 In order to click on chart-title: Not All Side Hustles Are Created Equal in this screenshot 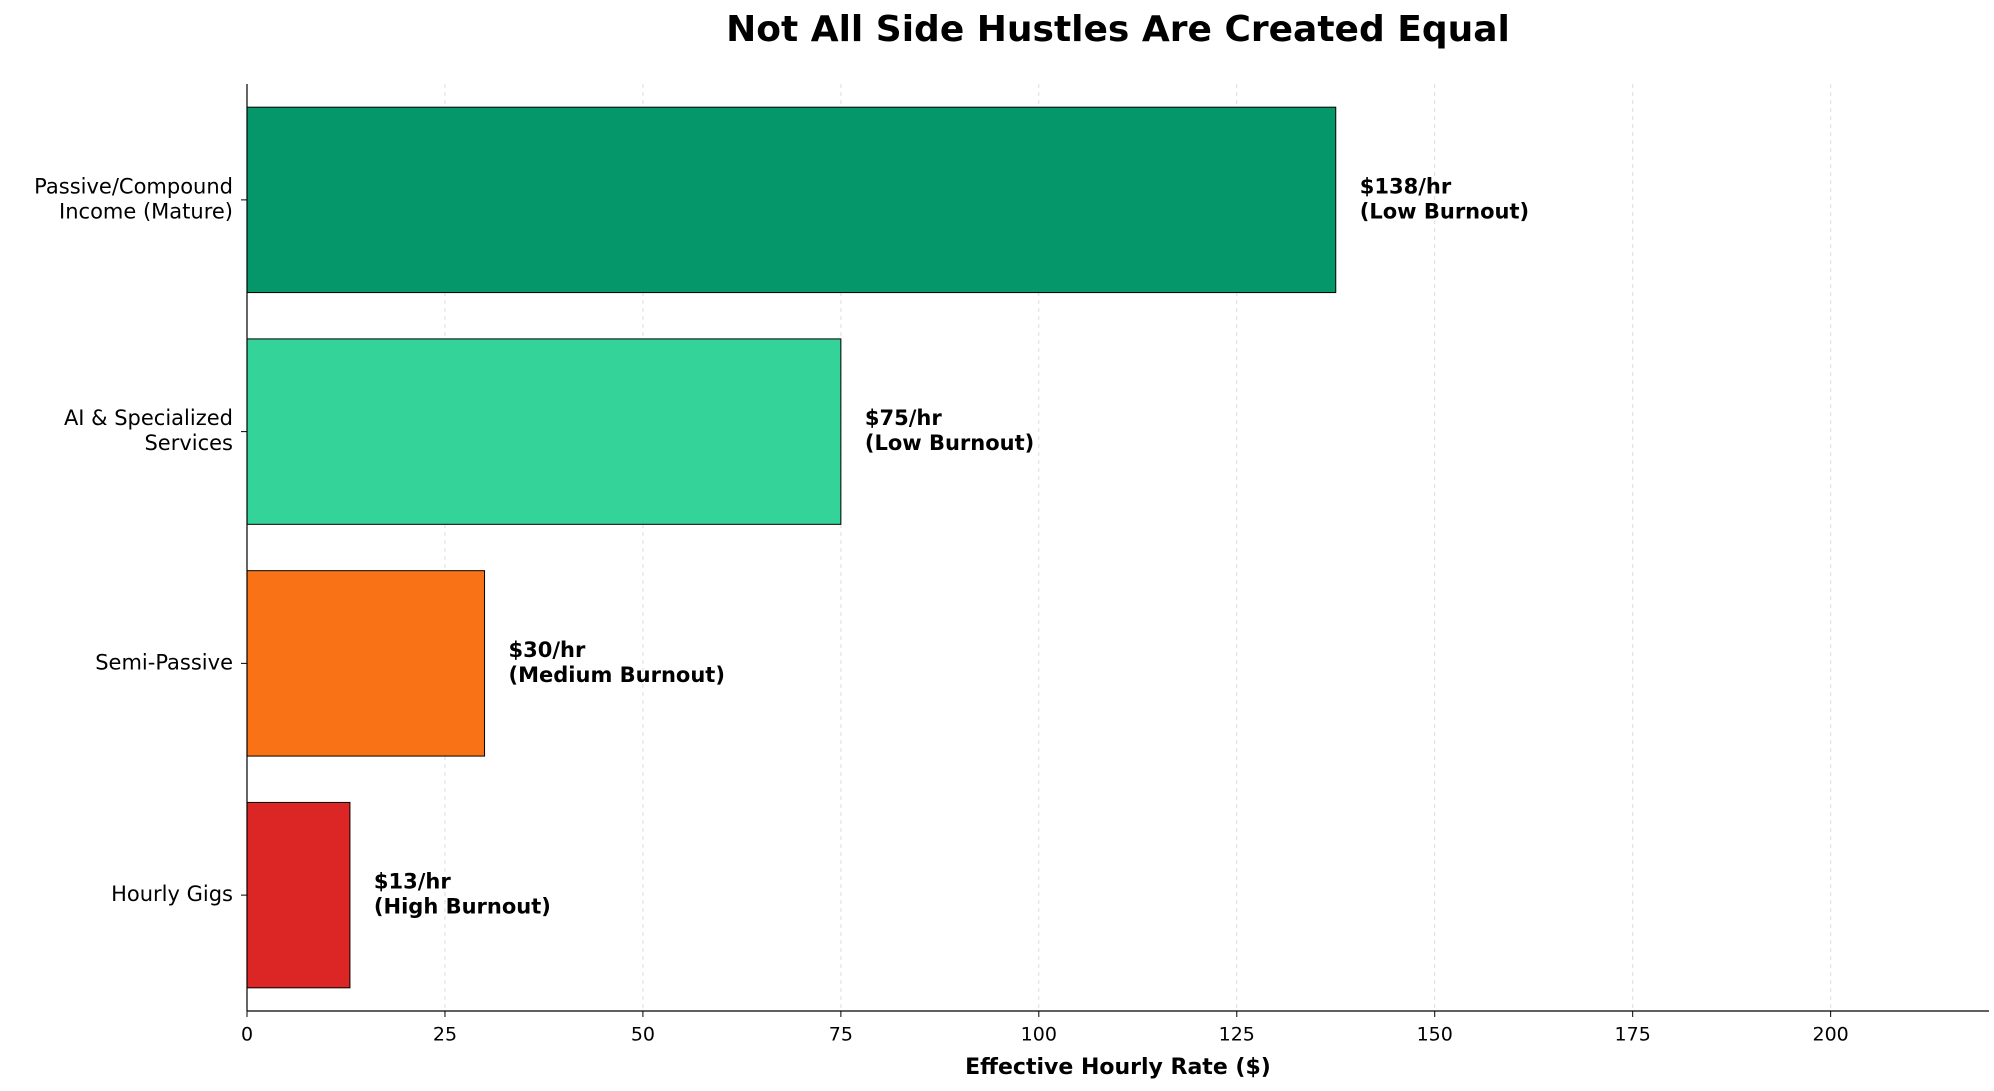, I will do `click(1118, 29)`.